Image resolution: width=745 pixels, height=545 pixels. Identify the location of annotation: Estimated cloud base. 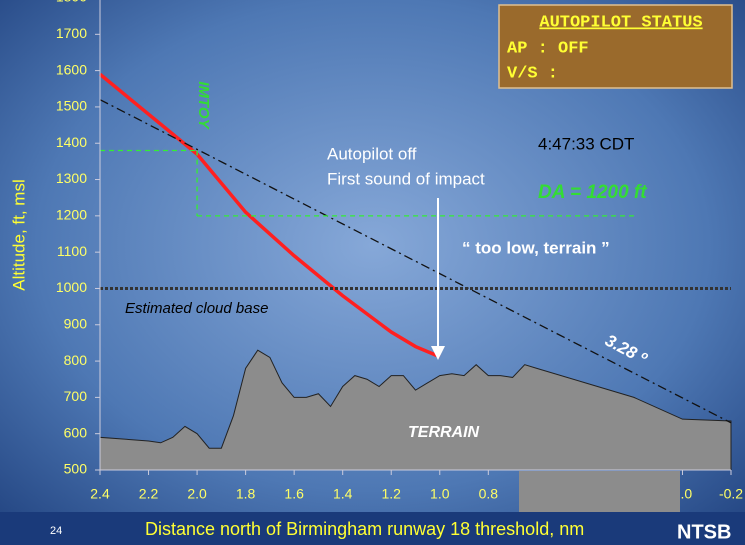
(196, 308).